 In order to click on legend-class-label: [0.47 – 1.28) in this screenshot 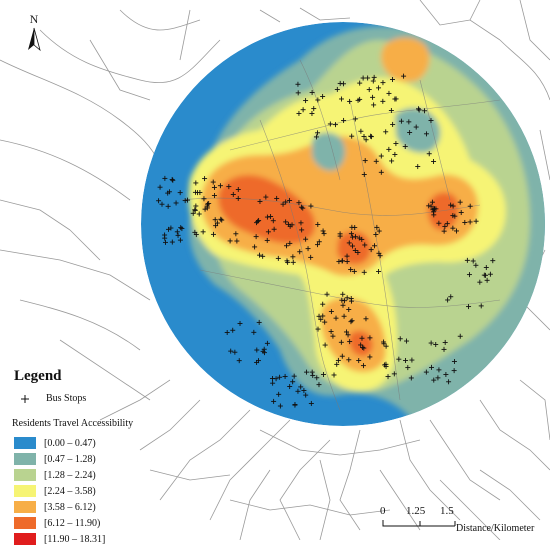, I will do `click(70, 459)`.